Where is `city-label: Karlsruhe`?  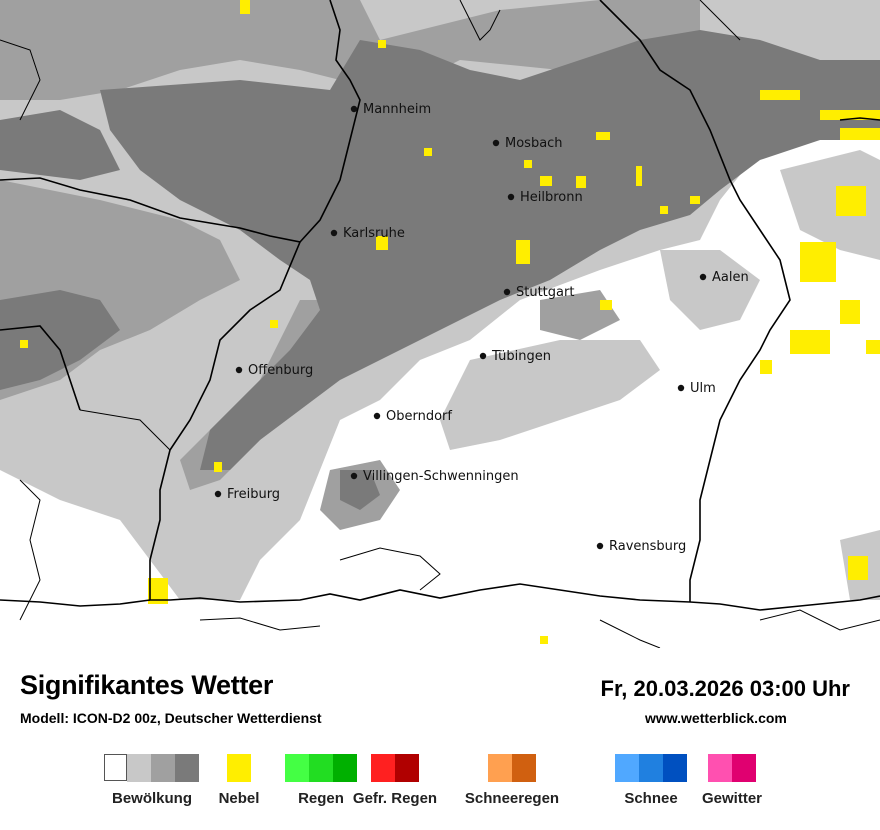 city-label: Karlsruhe is located at coordinates (374, 233).